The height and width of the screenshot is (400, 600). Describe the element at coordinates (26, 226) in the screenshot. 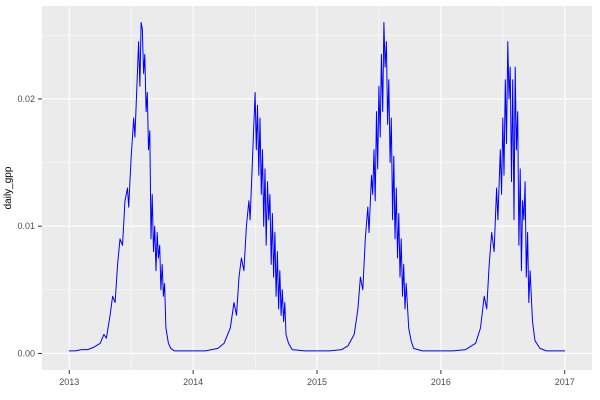

I see `y-tick-label: 0.01` at that location.